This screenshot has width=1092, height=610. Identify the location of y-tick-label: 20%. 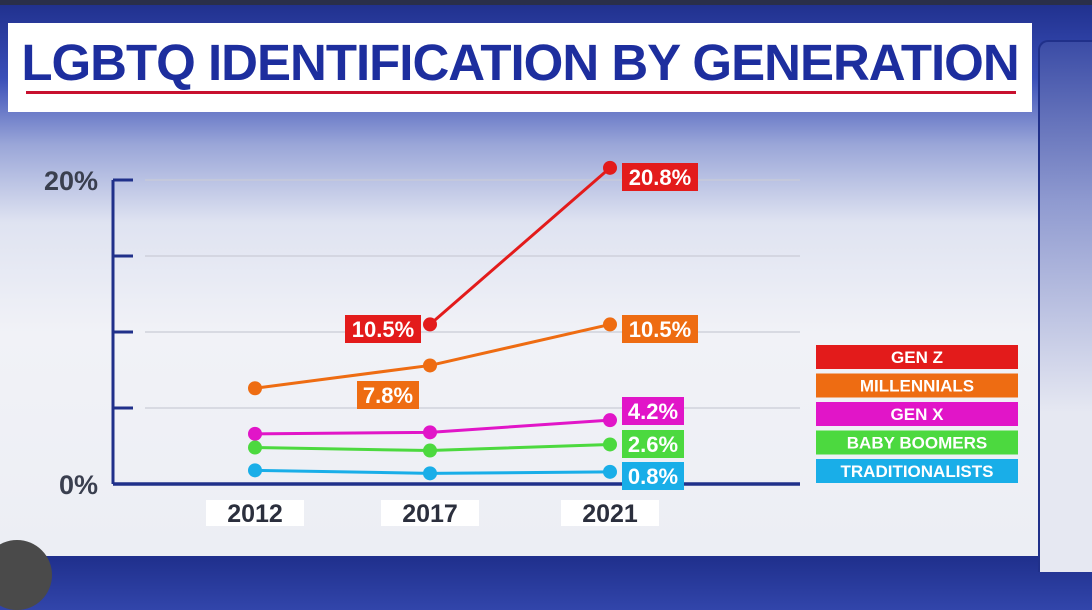
(71, 181).